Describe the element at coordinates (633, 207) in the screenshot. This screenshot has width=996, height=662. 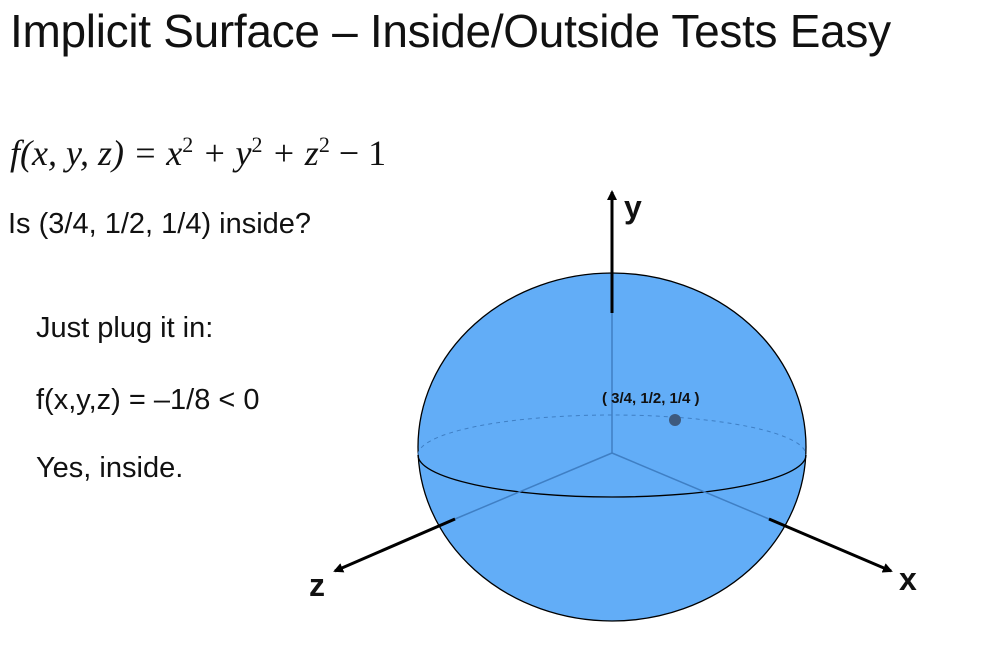
I see `y-axis-label: y` at that location.